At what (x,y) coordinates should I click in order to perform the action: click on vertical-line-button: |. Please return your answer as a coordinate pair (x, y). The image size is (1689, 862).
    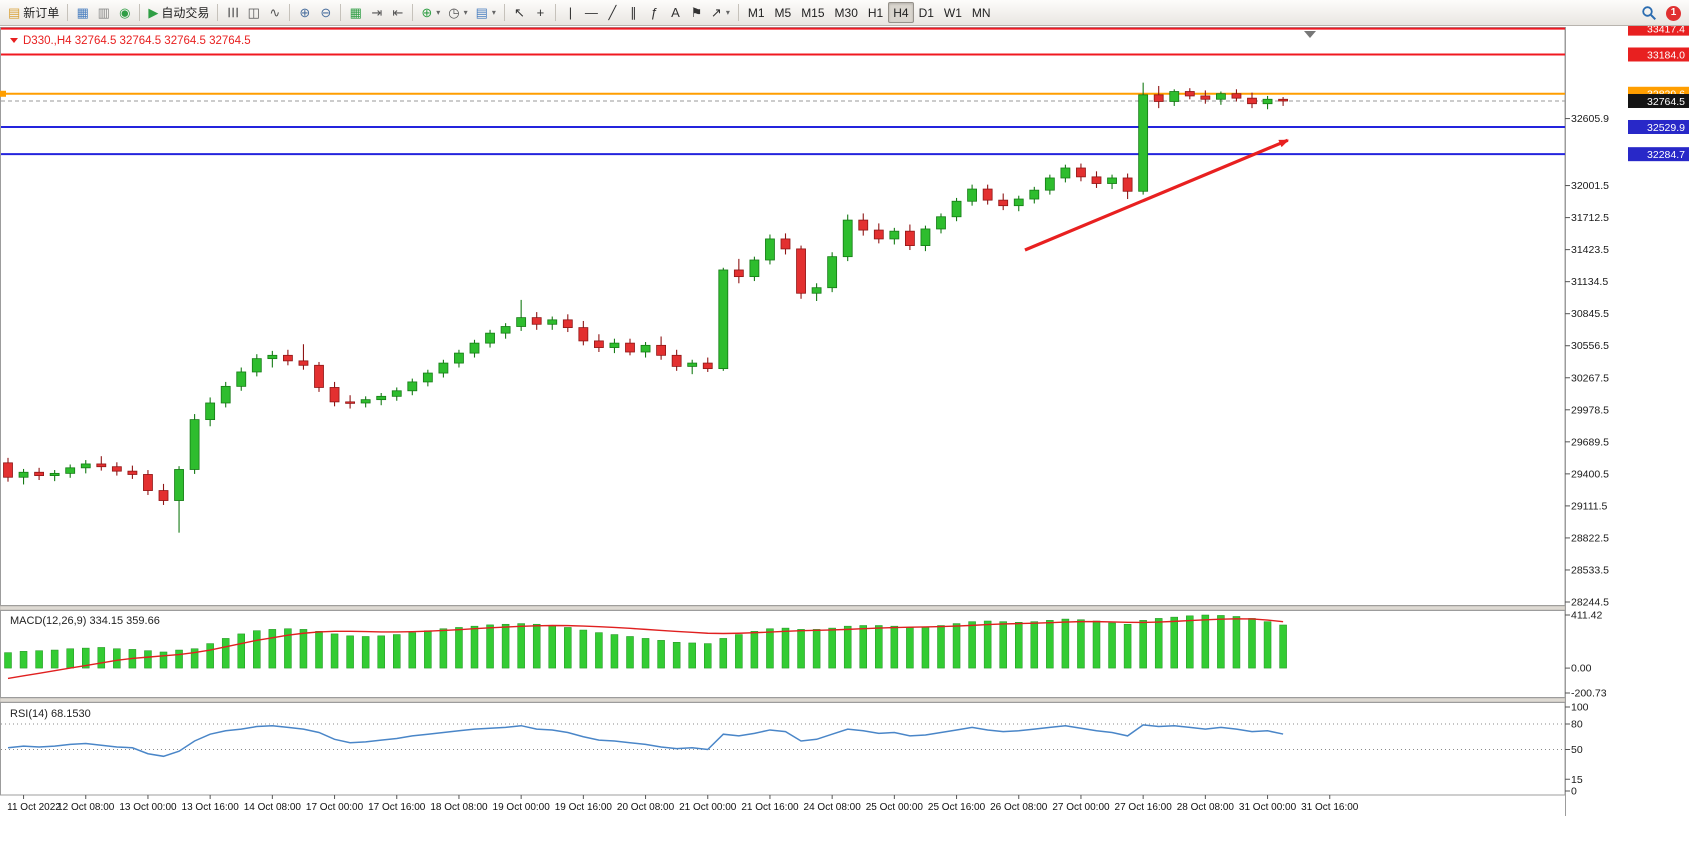
    Looking at the image, I should click on (570, 12).